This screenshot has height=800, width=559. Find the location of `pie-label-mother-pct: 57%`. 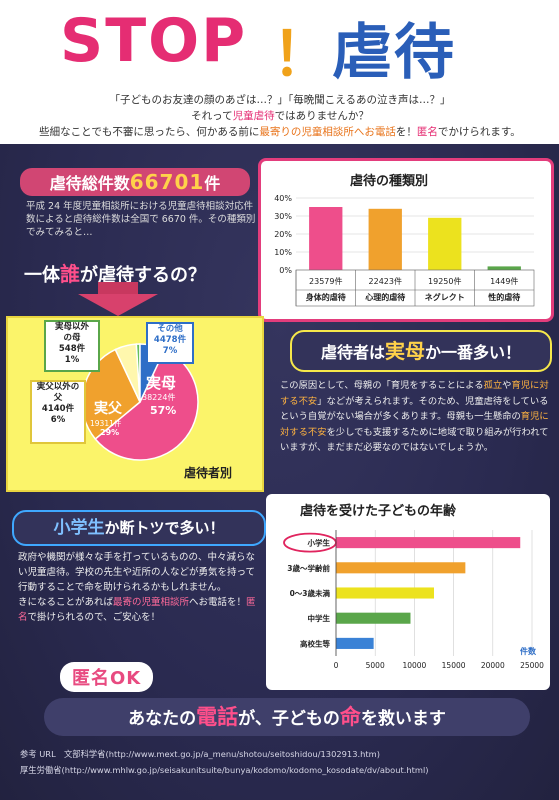

pie-label-mother-pct: 57% is located at coordinates (163, 410).